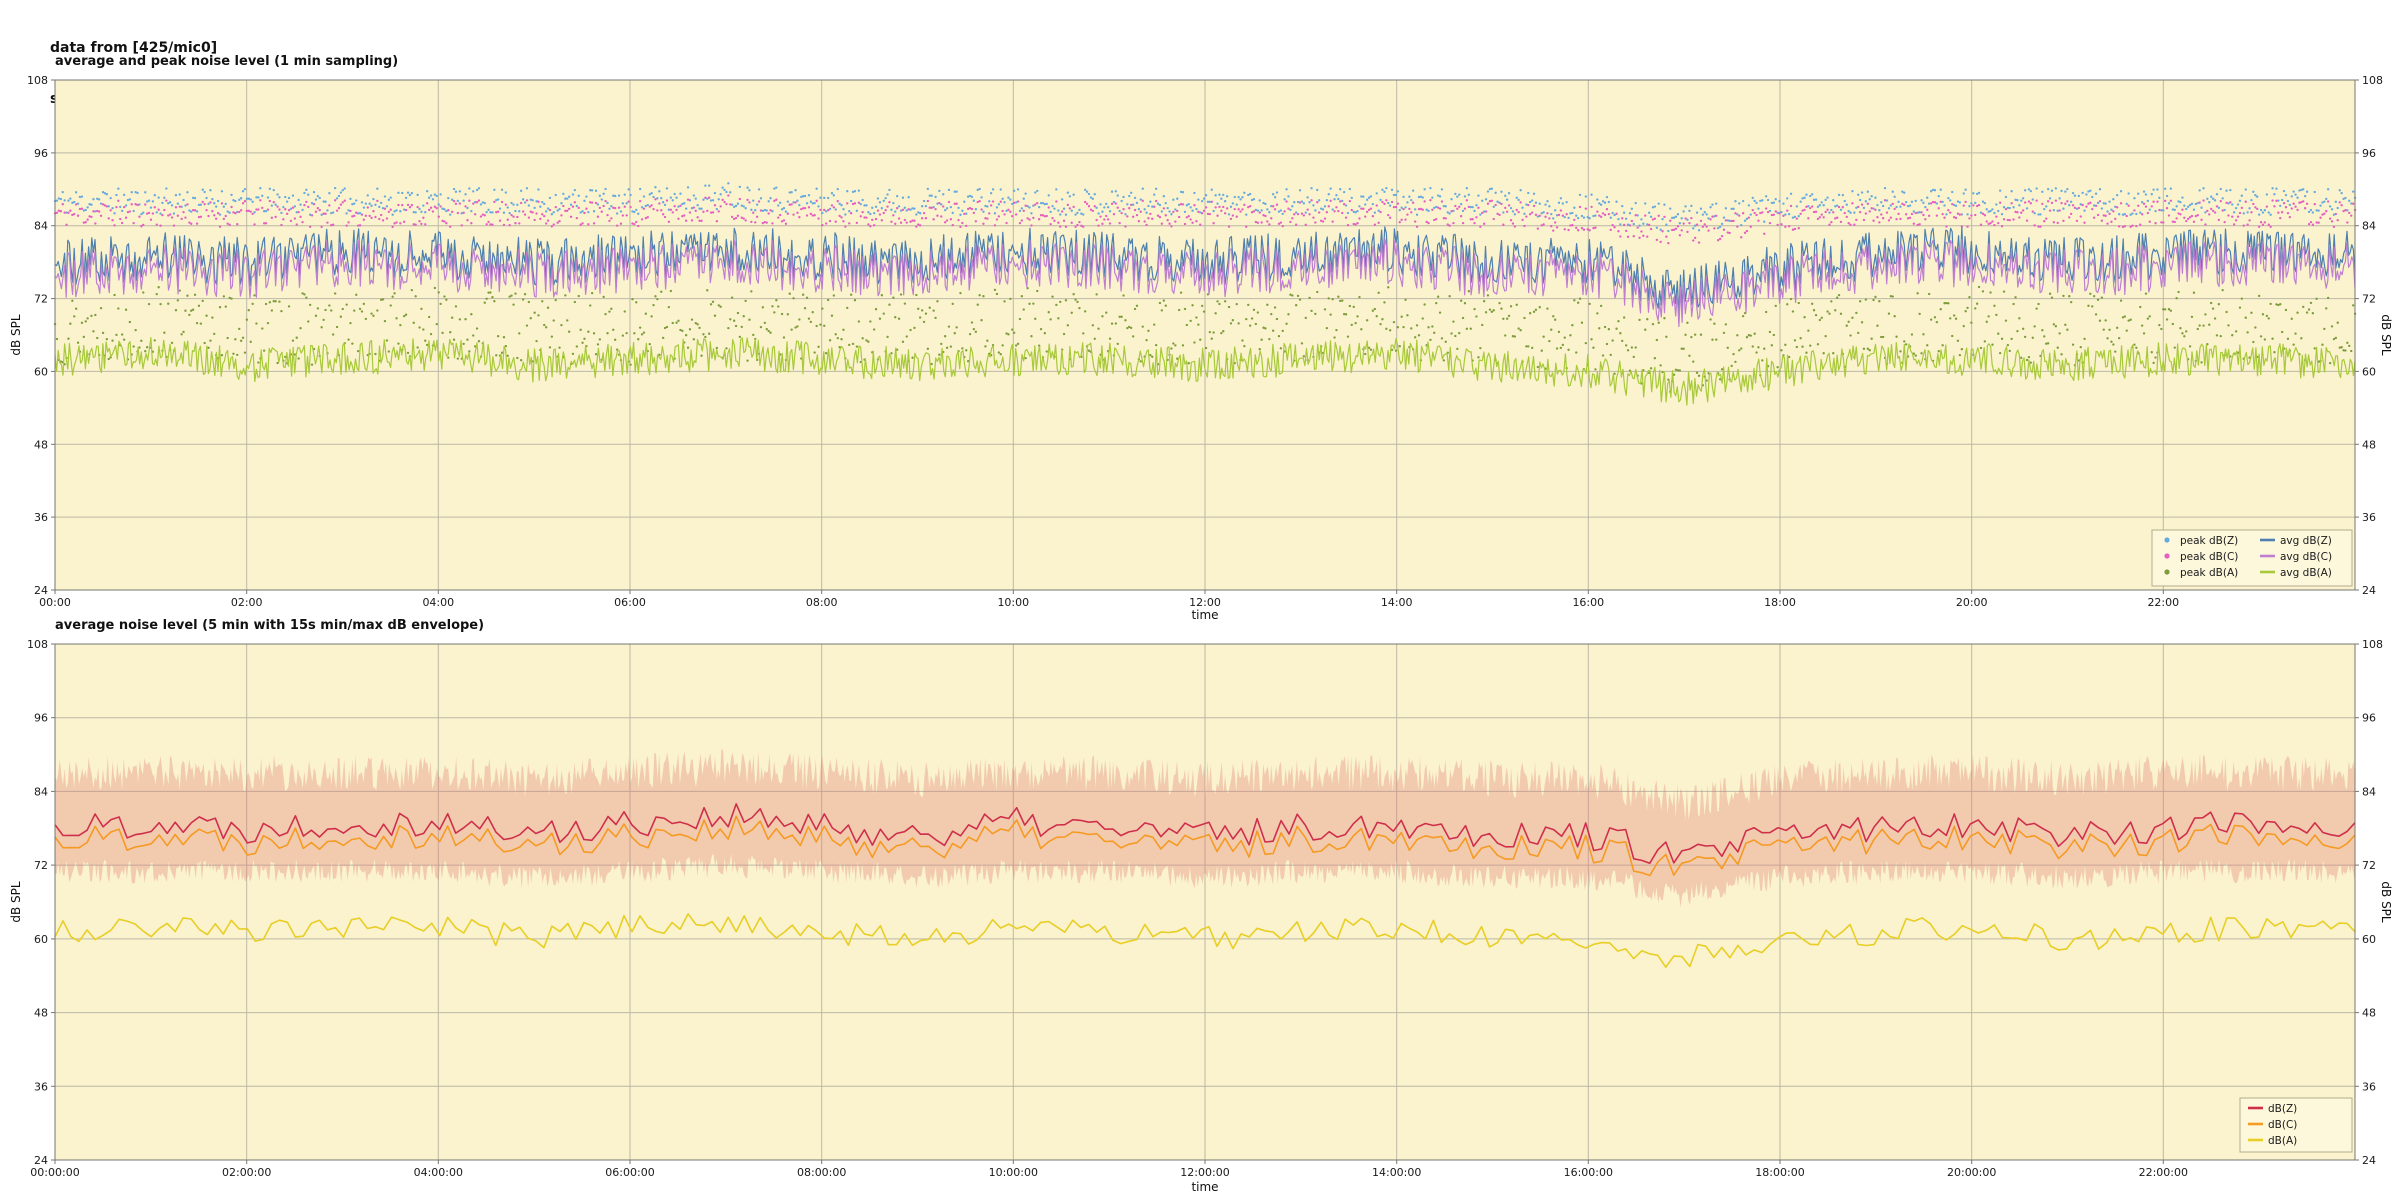 The image size is (2400, 1200). What do you see at coordinates (822, 602) in the screenshot?
I see `xtick-label: 08:00` at bounding box center [822, 602].